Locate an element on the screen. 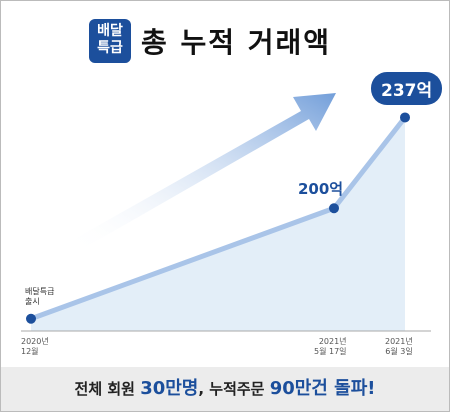 This screenshot has height=412, width=450. footer-text: 전체 회원 is located at coordinates (107, 389).